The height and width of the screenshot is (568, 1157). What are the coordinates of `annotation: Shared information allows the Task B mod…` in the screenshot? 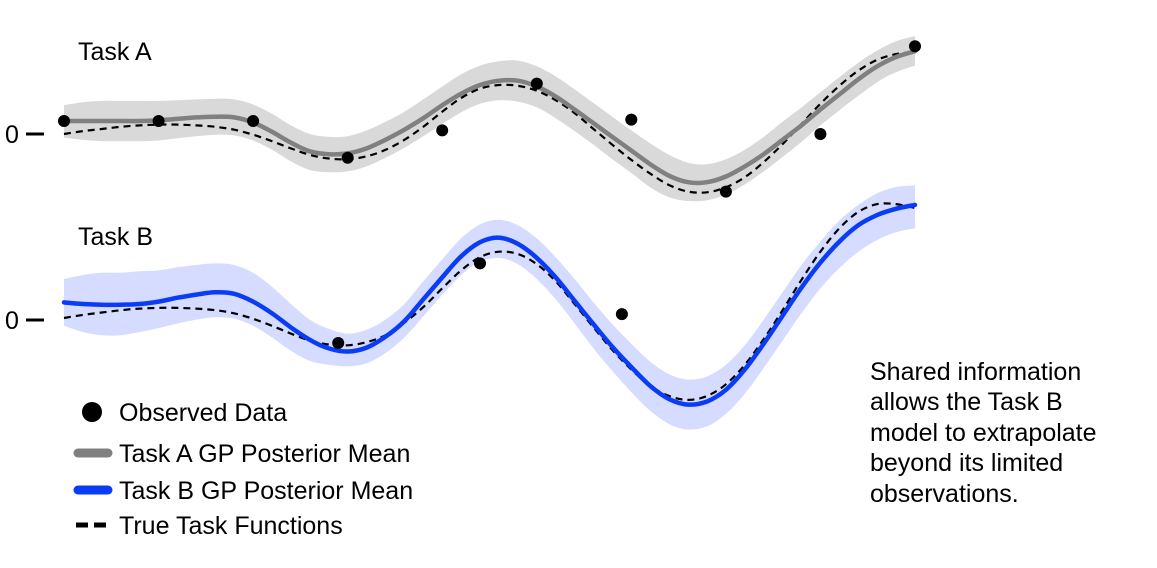 It's located at (983, 433).